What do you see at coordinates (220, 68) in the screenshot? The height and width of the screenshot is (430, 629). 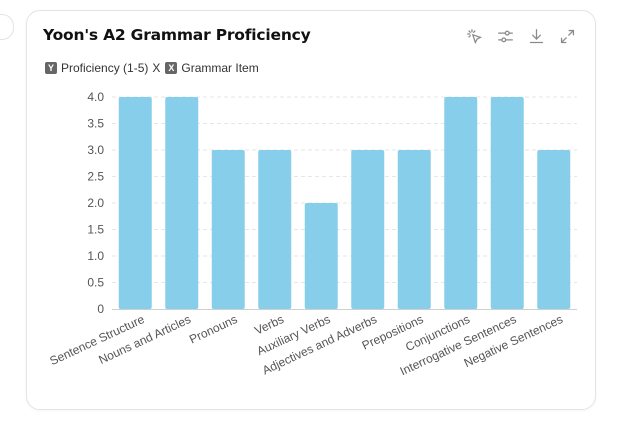 I see `x-axis-legend-label: Grammar Item` at bounding box center [220, 68].